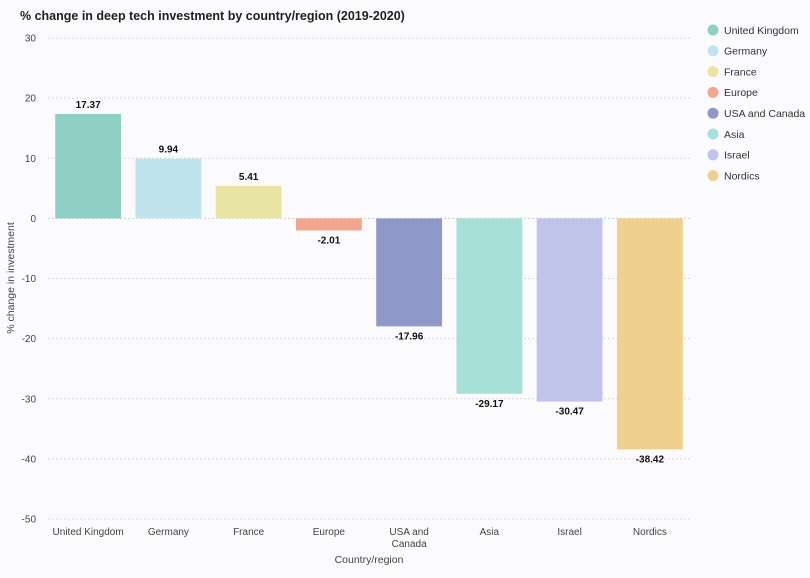 The height and width of the screenshot is (578, 810). I want to click on x-tick-label: United Kingdom, so click(88, 532).